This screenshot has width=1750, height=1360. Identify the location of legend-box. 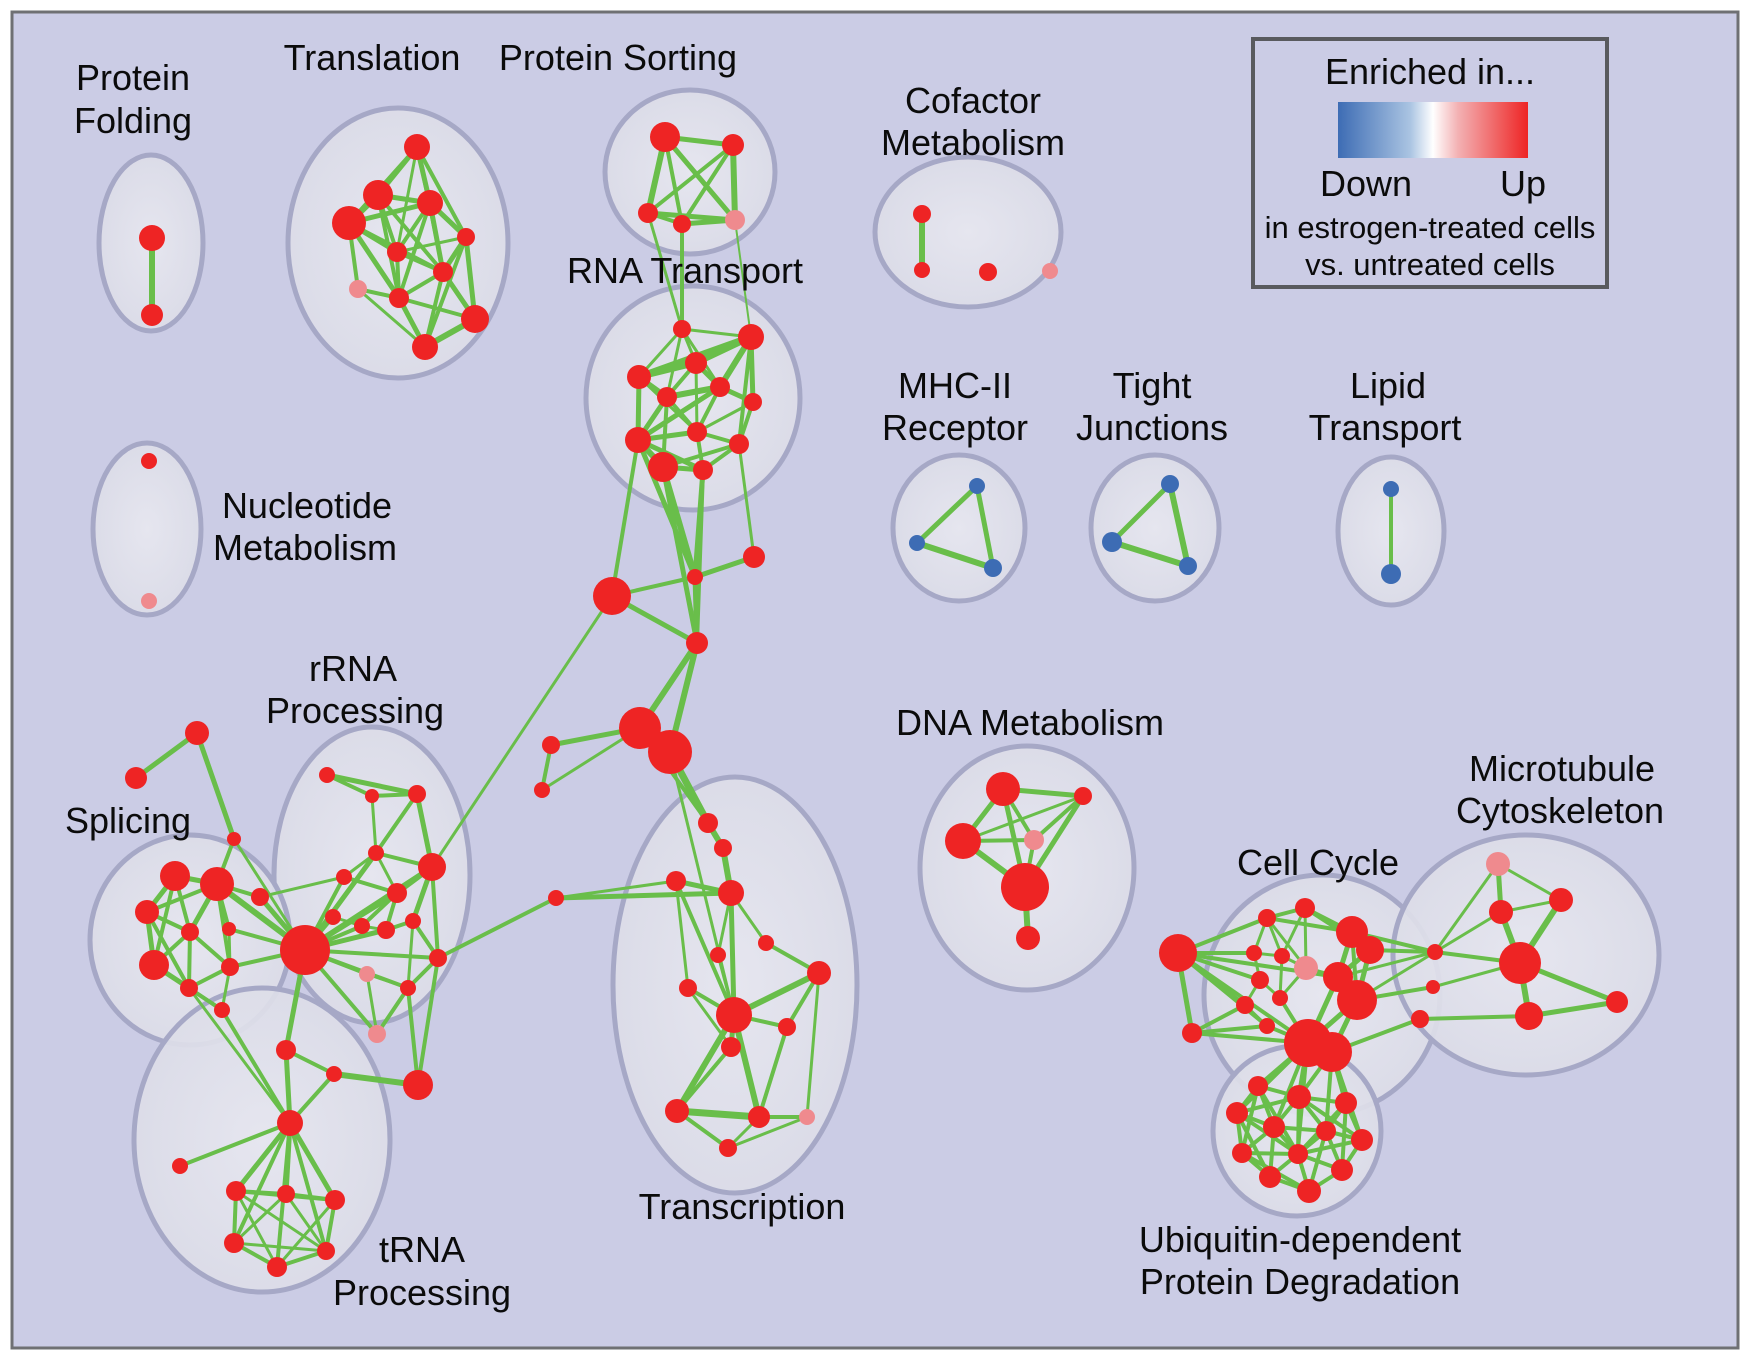
(1430, 163).